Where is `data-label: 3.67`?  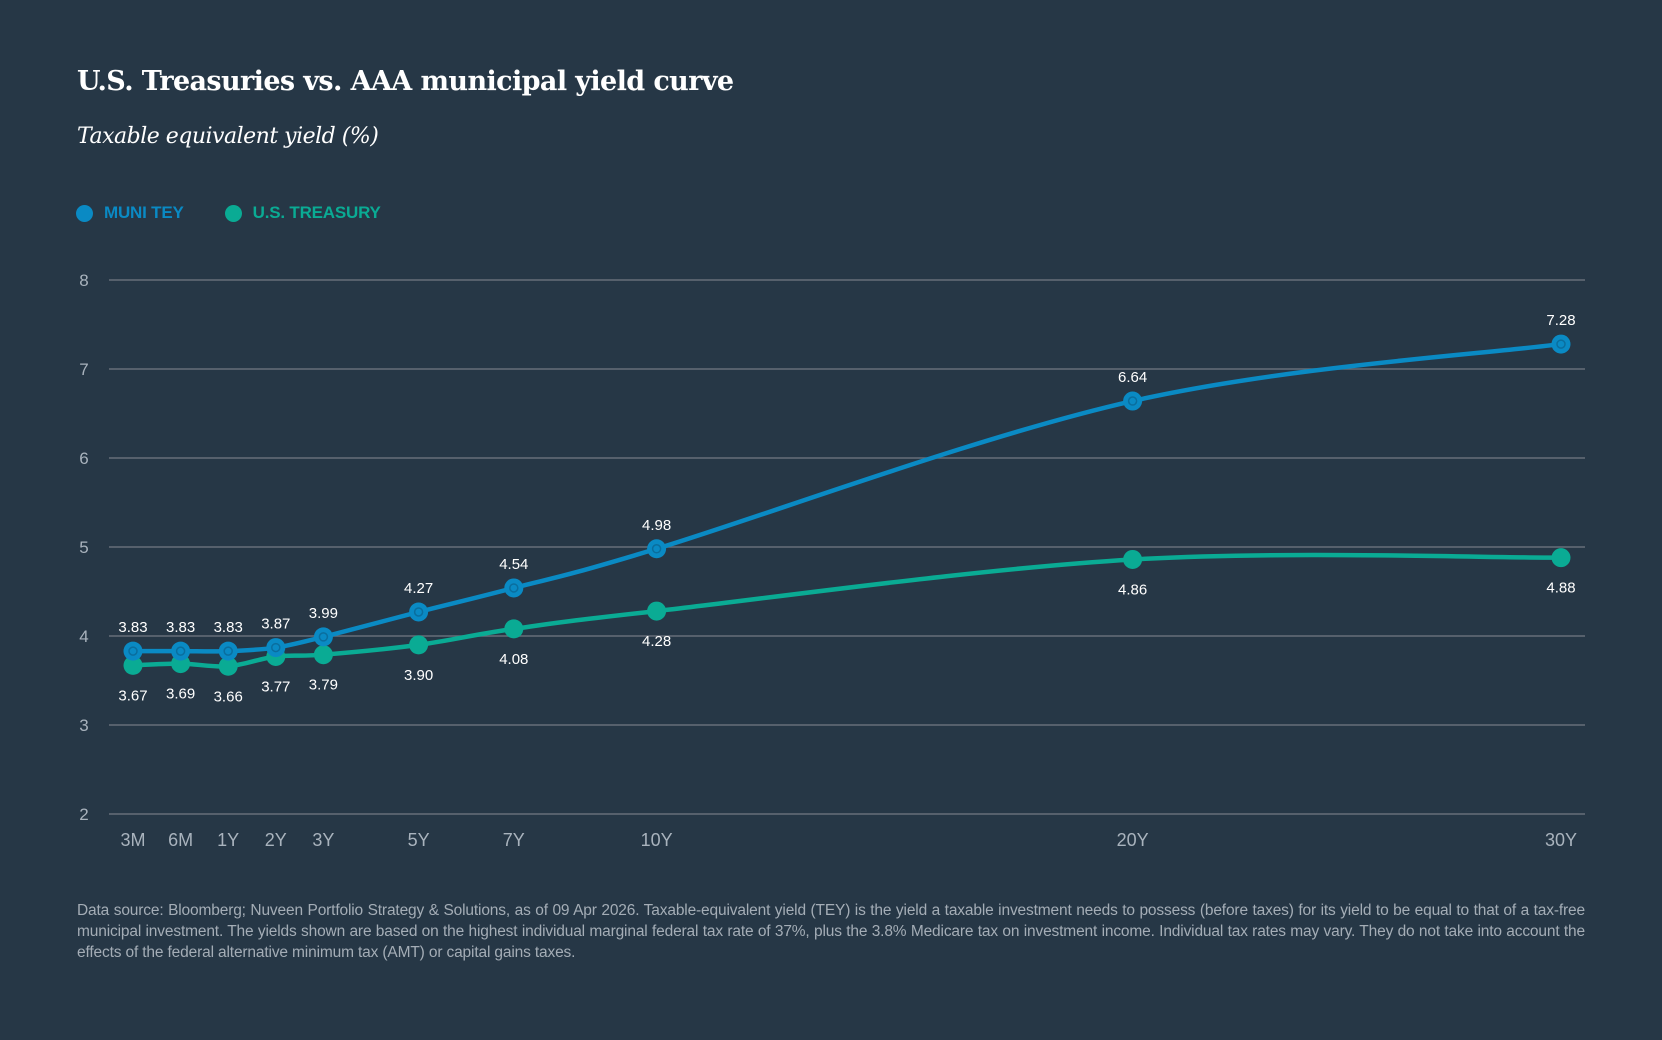
data-label: 3.67 is located at coordinates (132, 695).